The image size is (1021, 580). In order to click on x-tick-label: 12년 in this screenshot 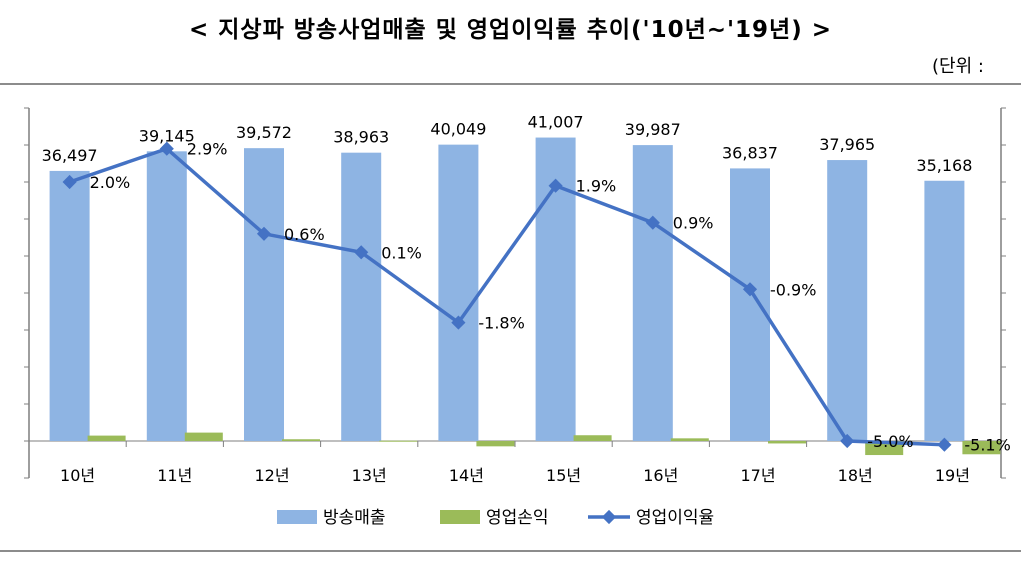, I will do `click(271, 475)`.